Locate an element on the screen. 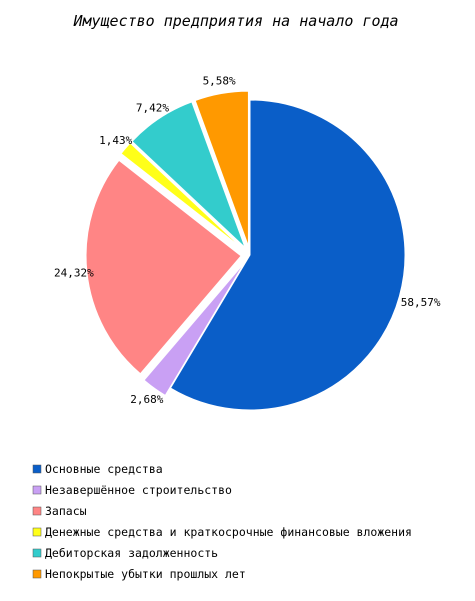 This screenshot has width=475, height=601. legend-label: Дебиторская задолженность is located at coordinates (131, 553).